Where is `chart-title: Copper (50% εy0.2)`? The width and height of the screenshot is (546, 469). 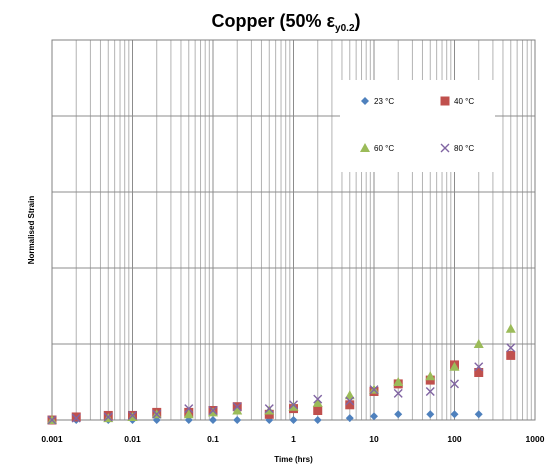
chart-title: Copper (50% εy0.2) is located at coordinates (285, 22).